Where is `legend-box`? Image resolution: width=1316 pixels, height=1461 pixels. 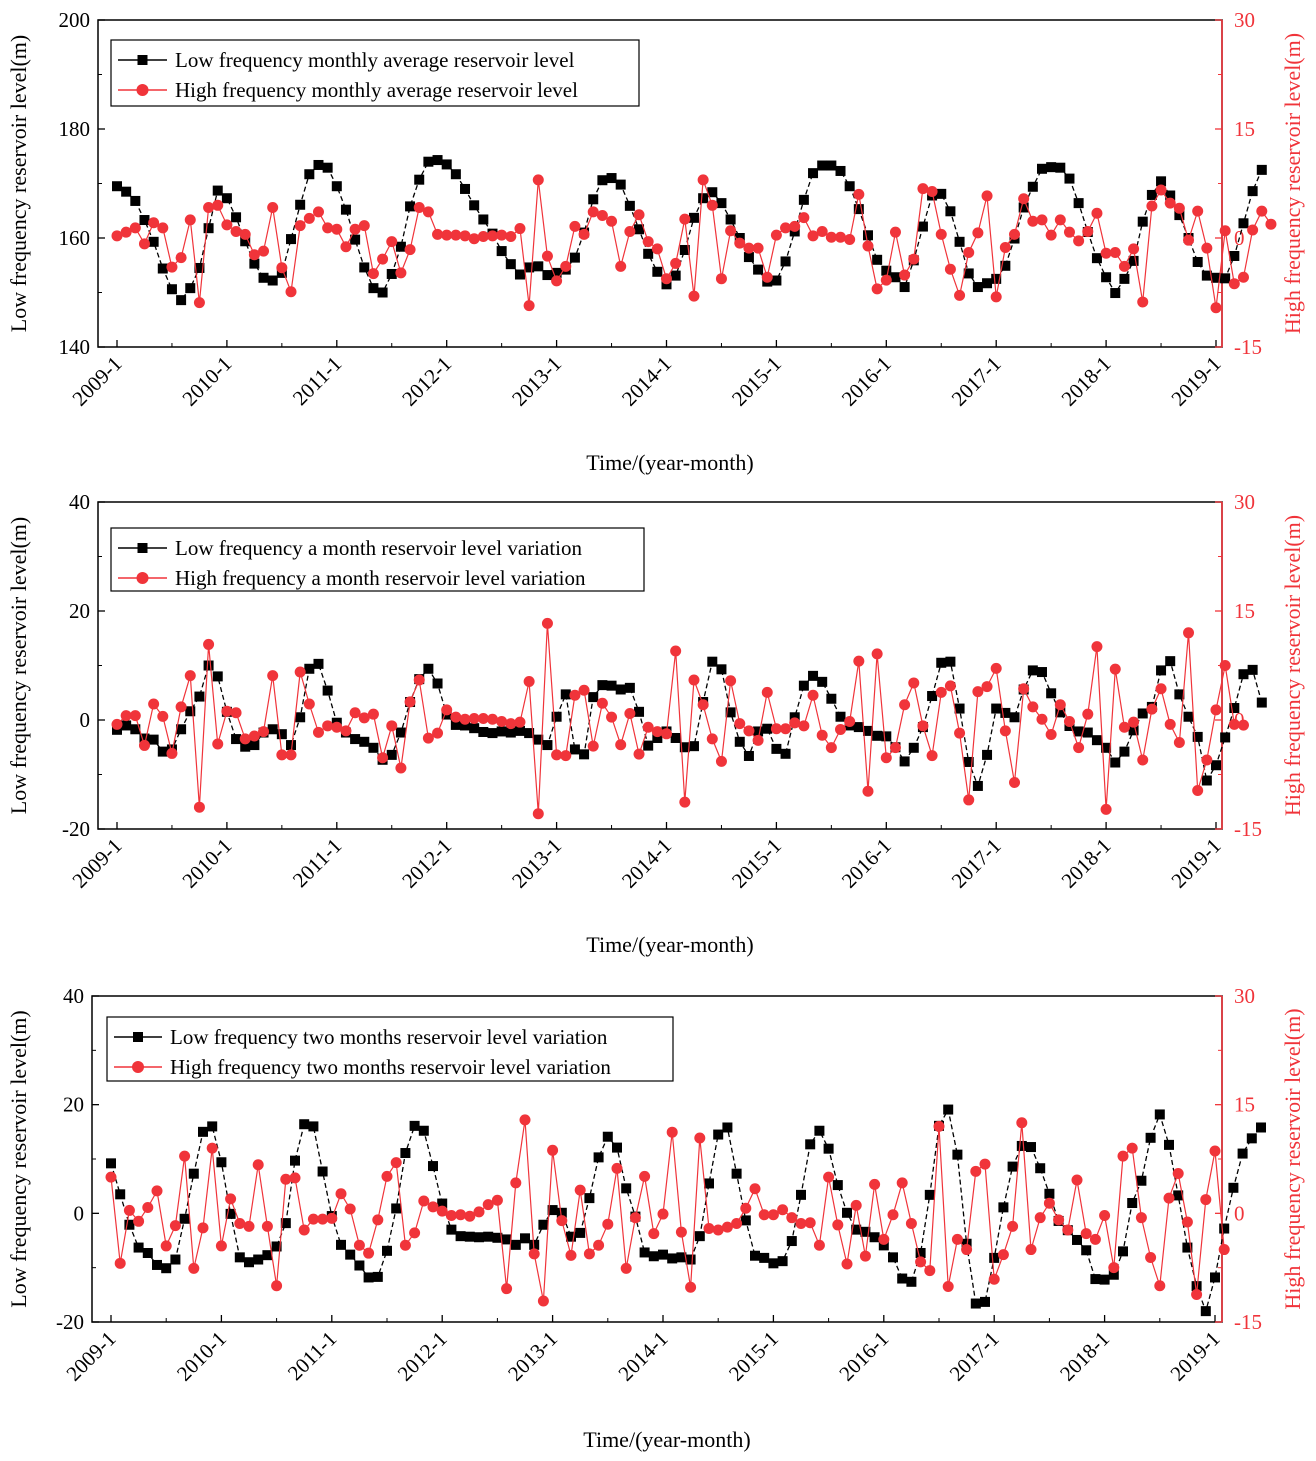
legend-box is located at coordinates (377, 559).